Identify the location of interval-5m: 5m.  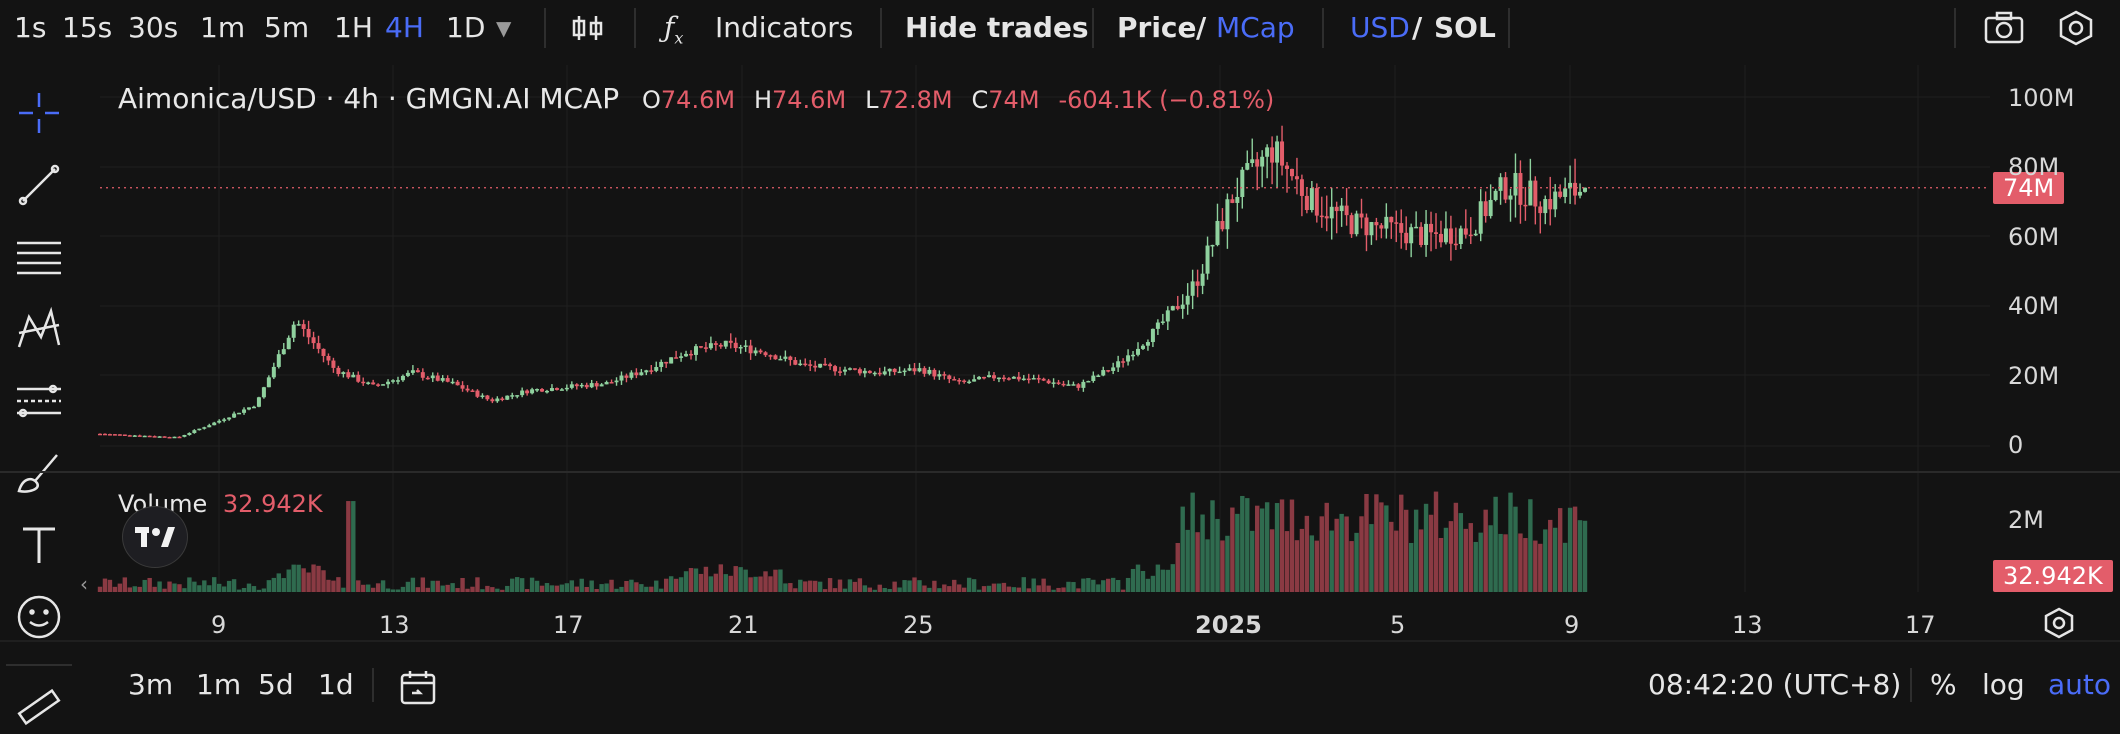
(287, 27).